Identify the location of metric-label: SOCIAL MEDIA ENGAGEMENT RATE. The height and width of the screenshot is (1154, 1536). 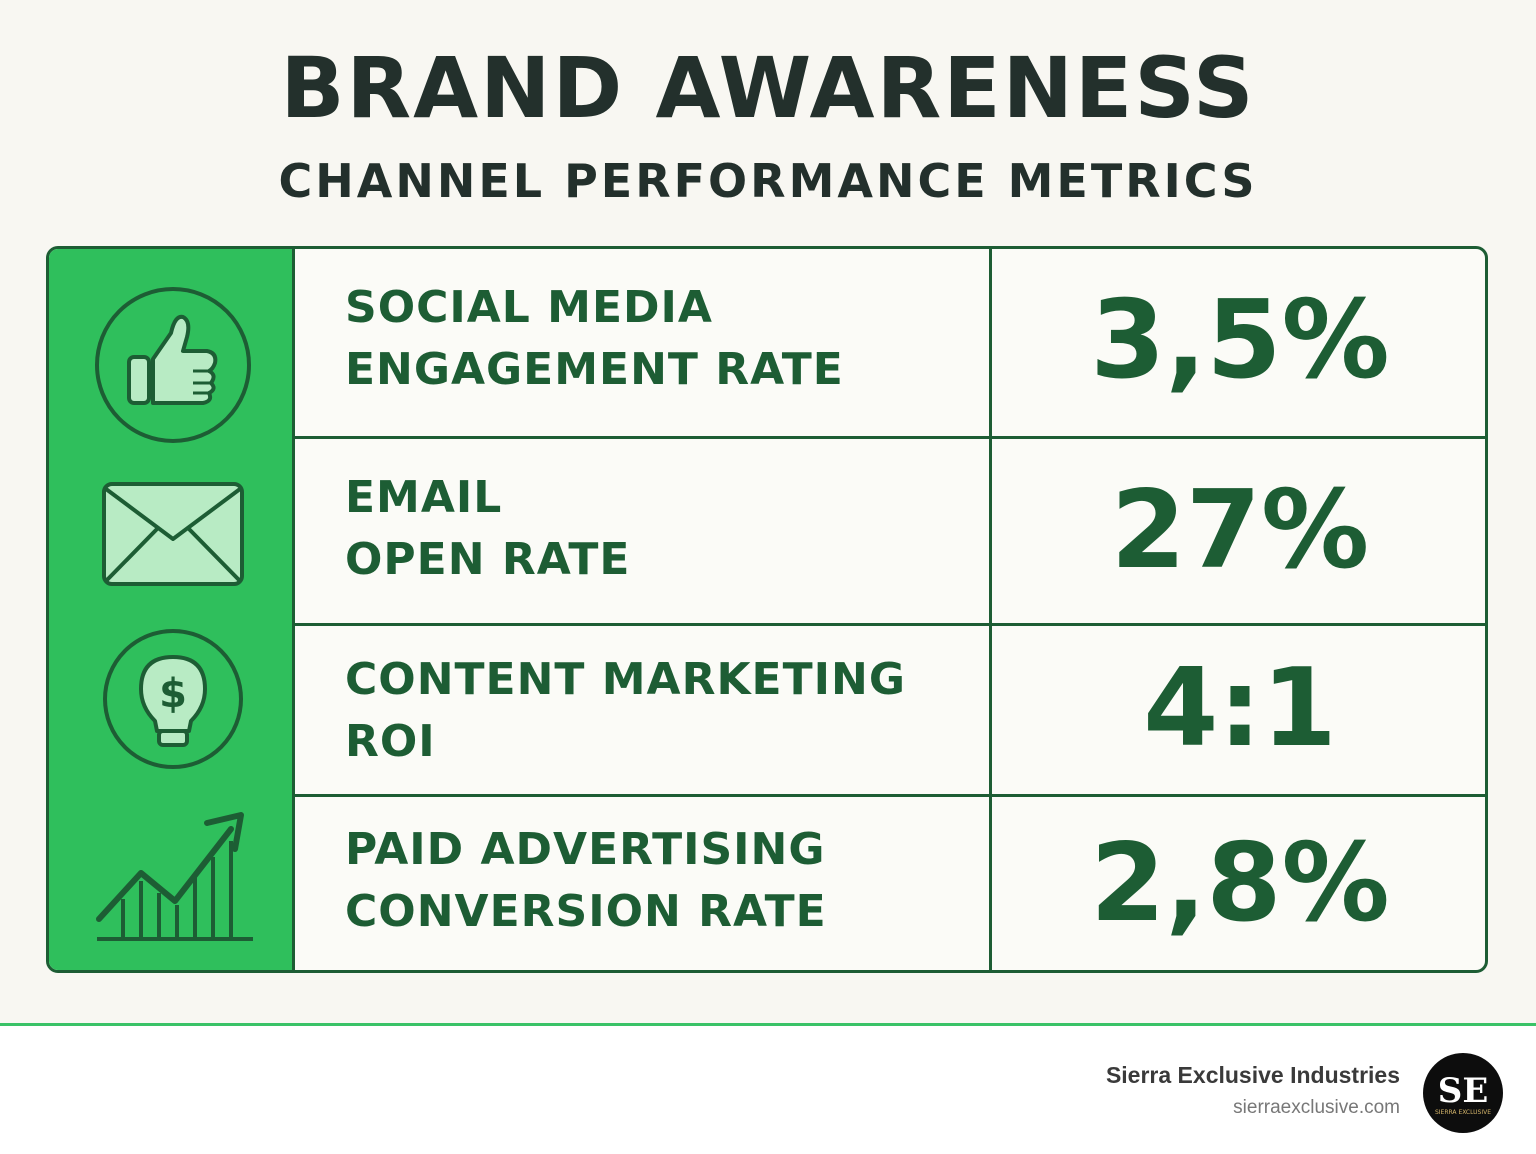
(594, 338).